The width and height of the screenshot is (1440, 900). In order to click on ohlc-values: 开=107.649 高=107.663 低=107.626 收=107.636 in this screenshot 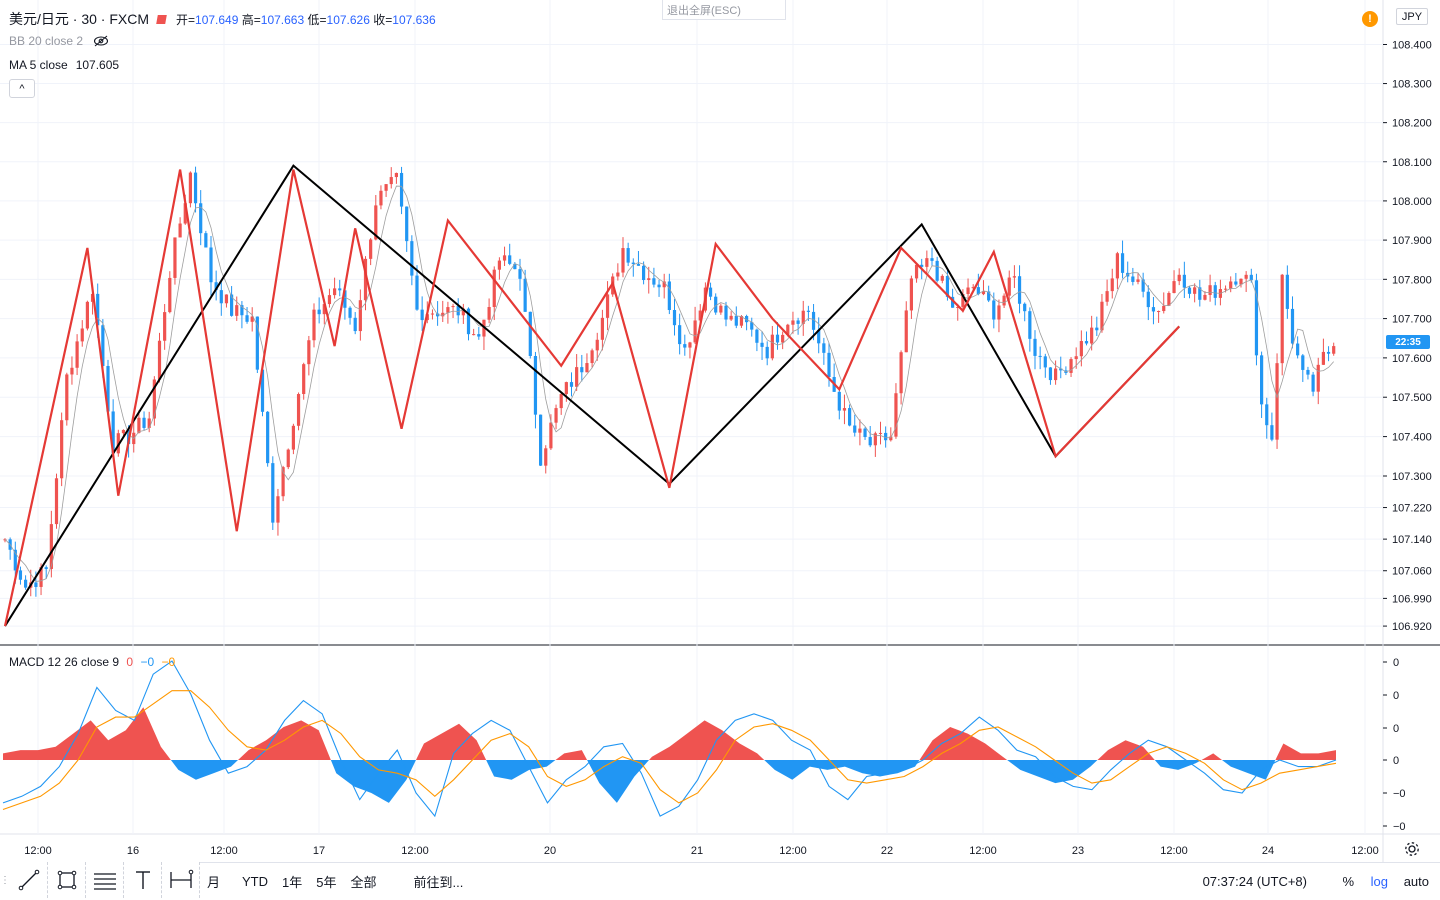, I will do `click(306, 19)`.